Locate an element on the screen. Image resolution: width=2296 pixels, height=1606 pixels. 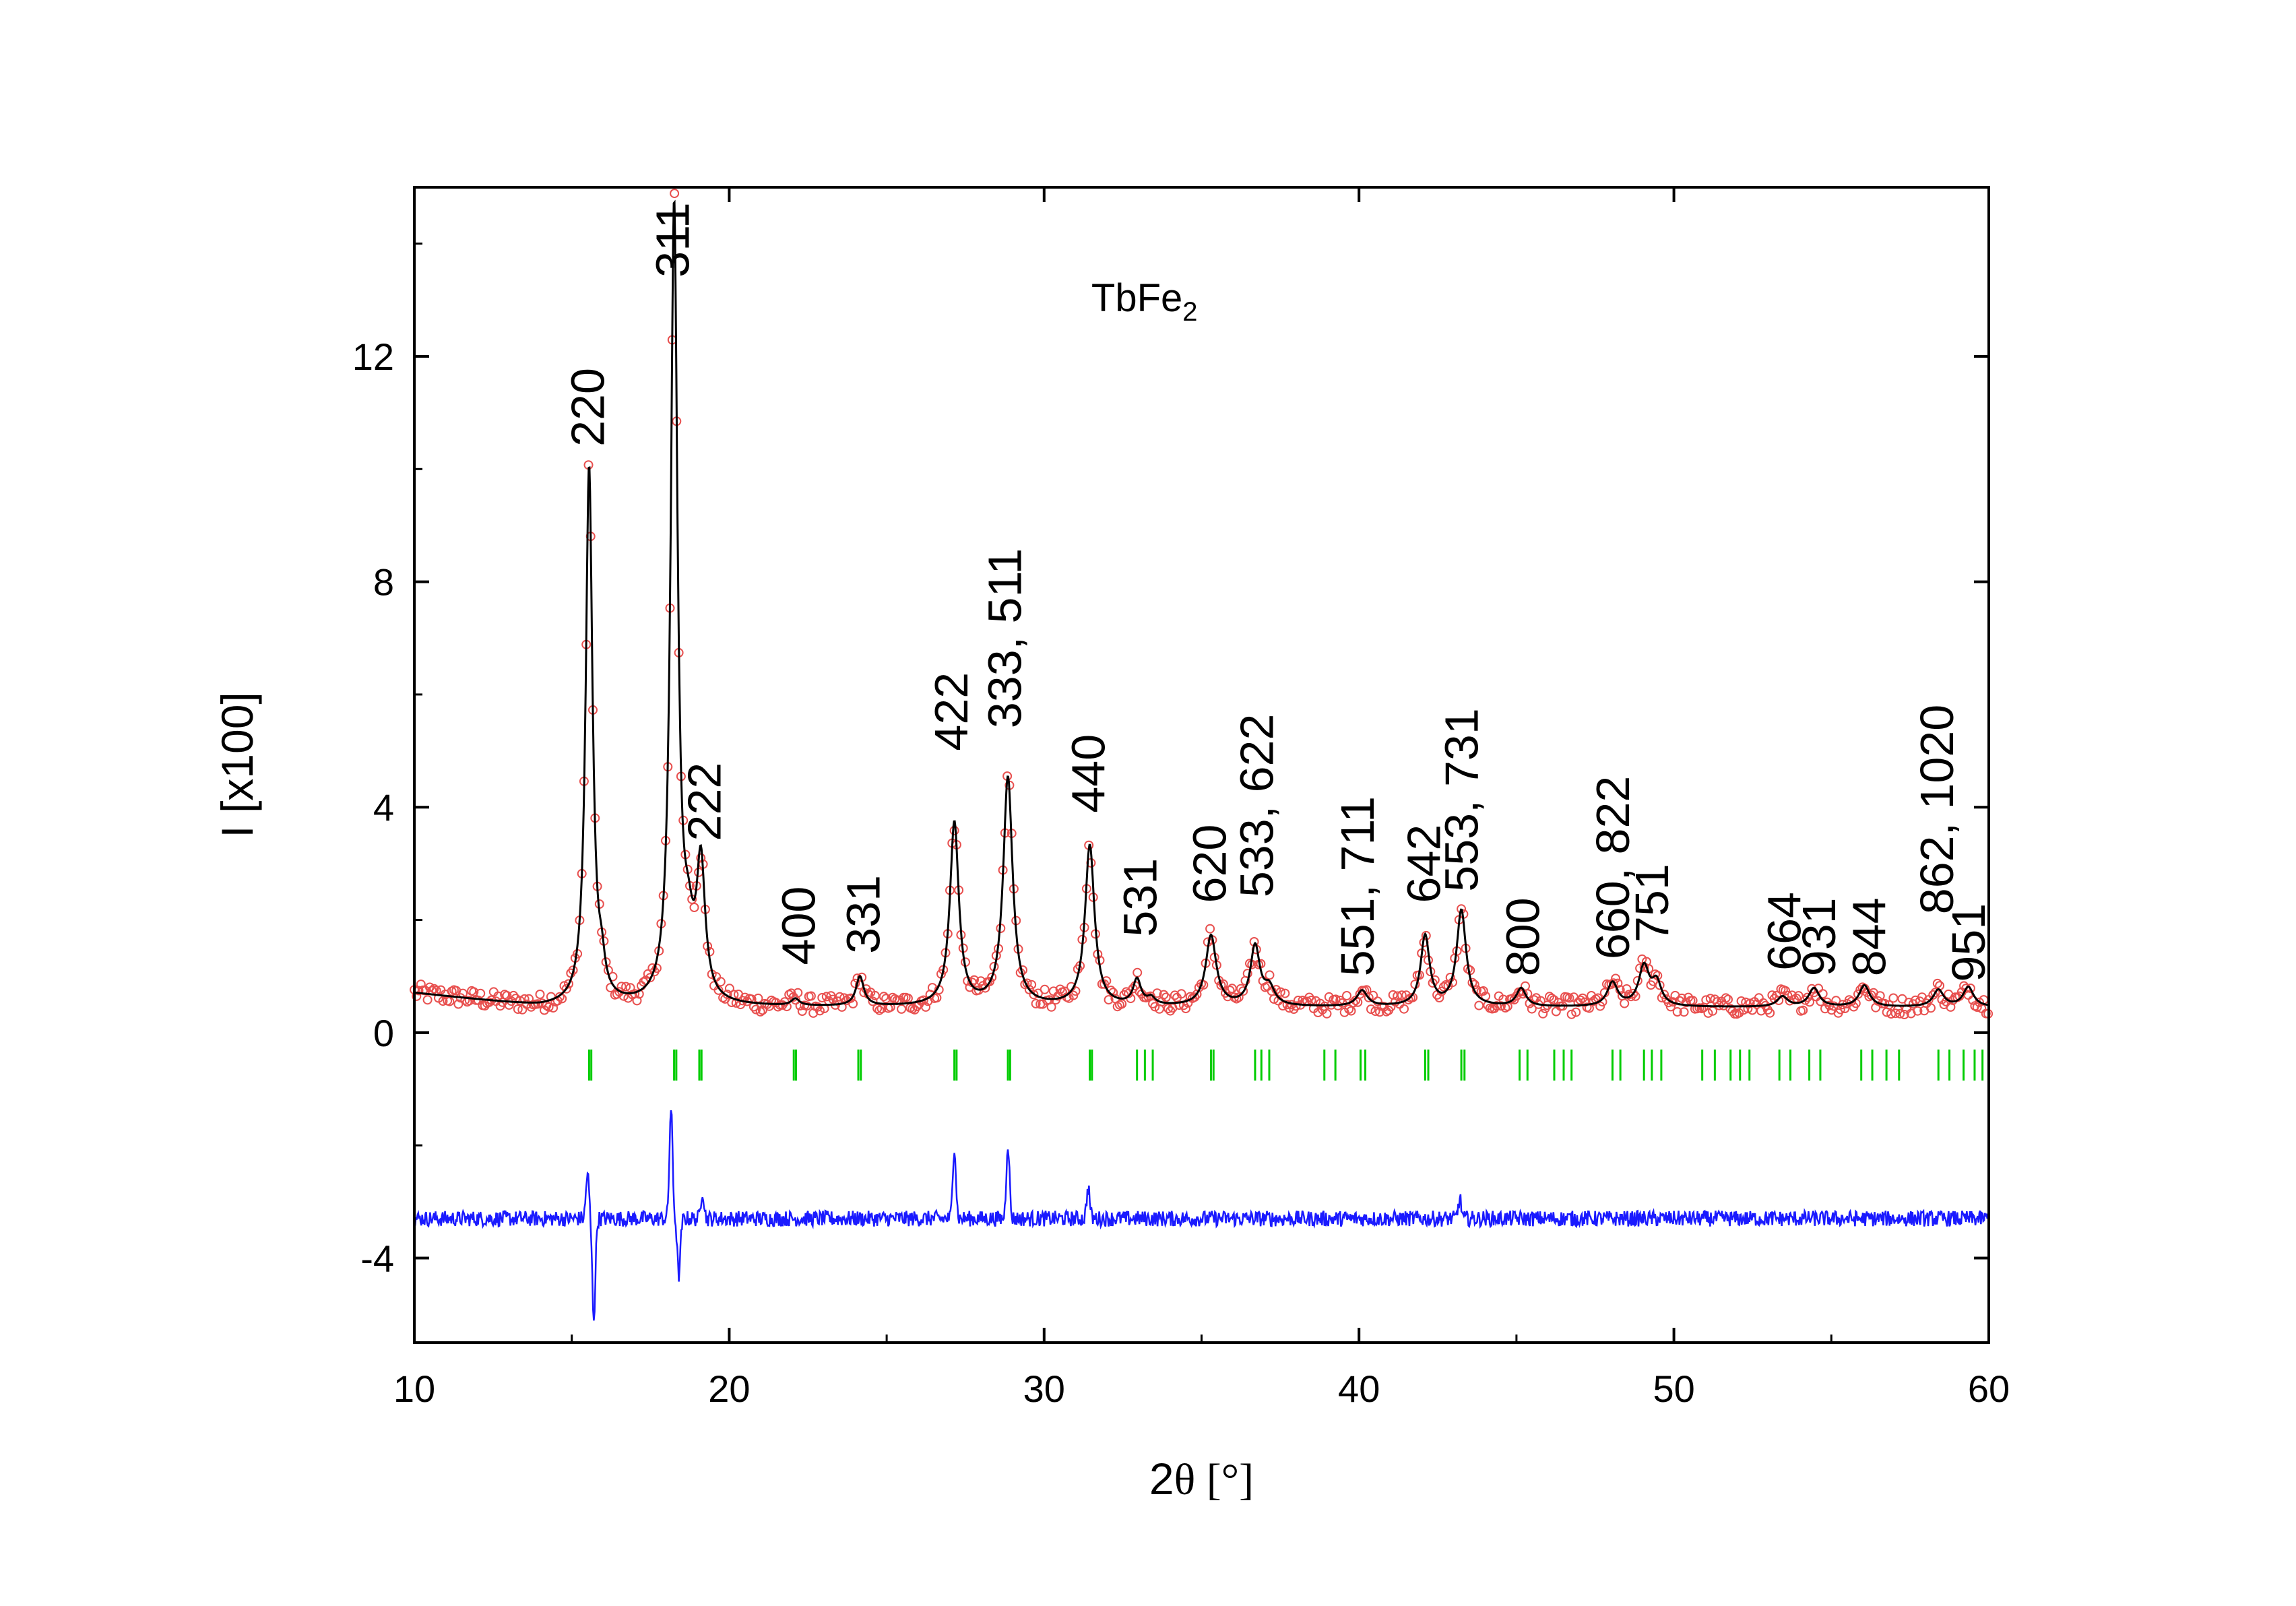
bragg-markers is located at coordinates (1285, 1065).